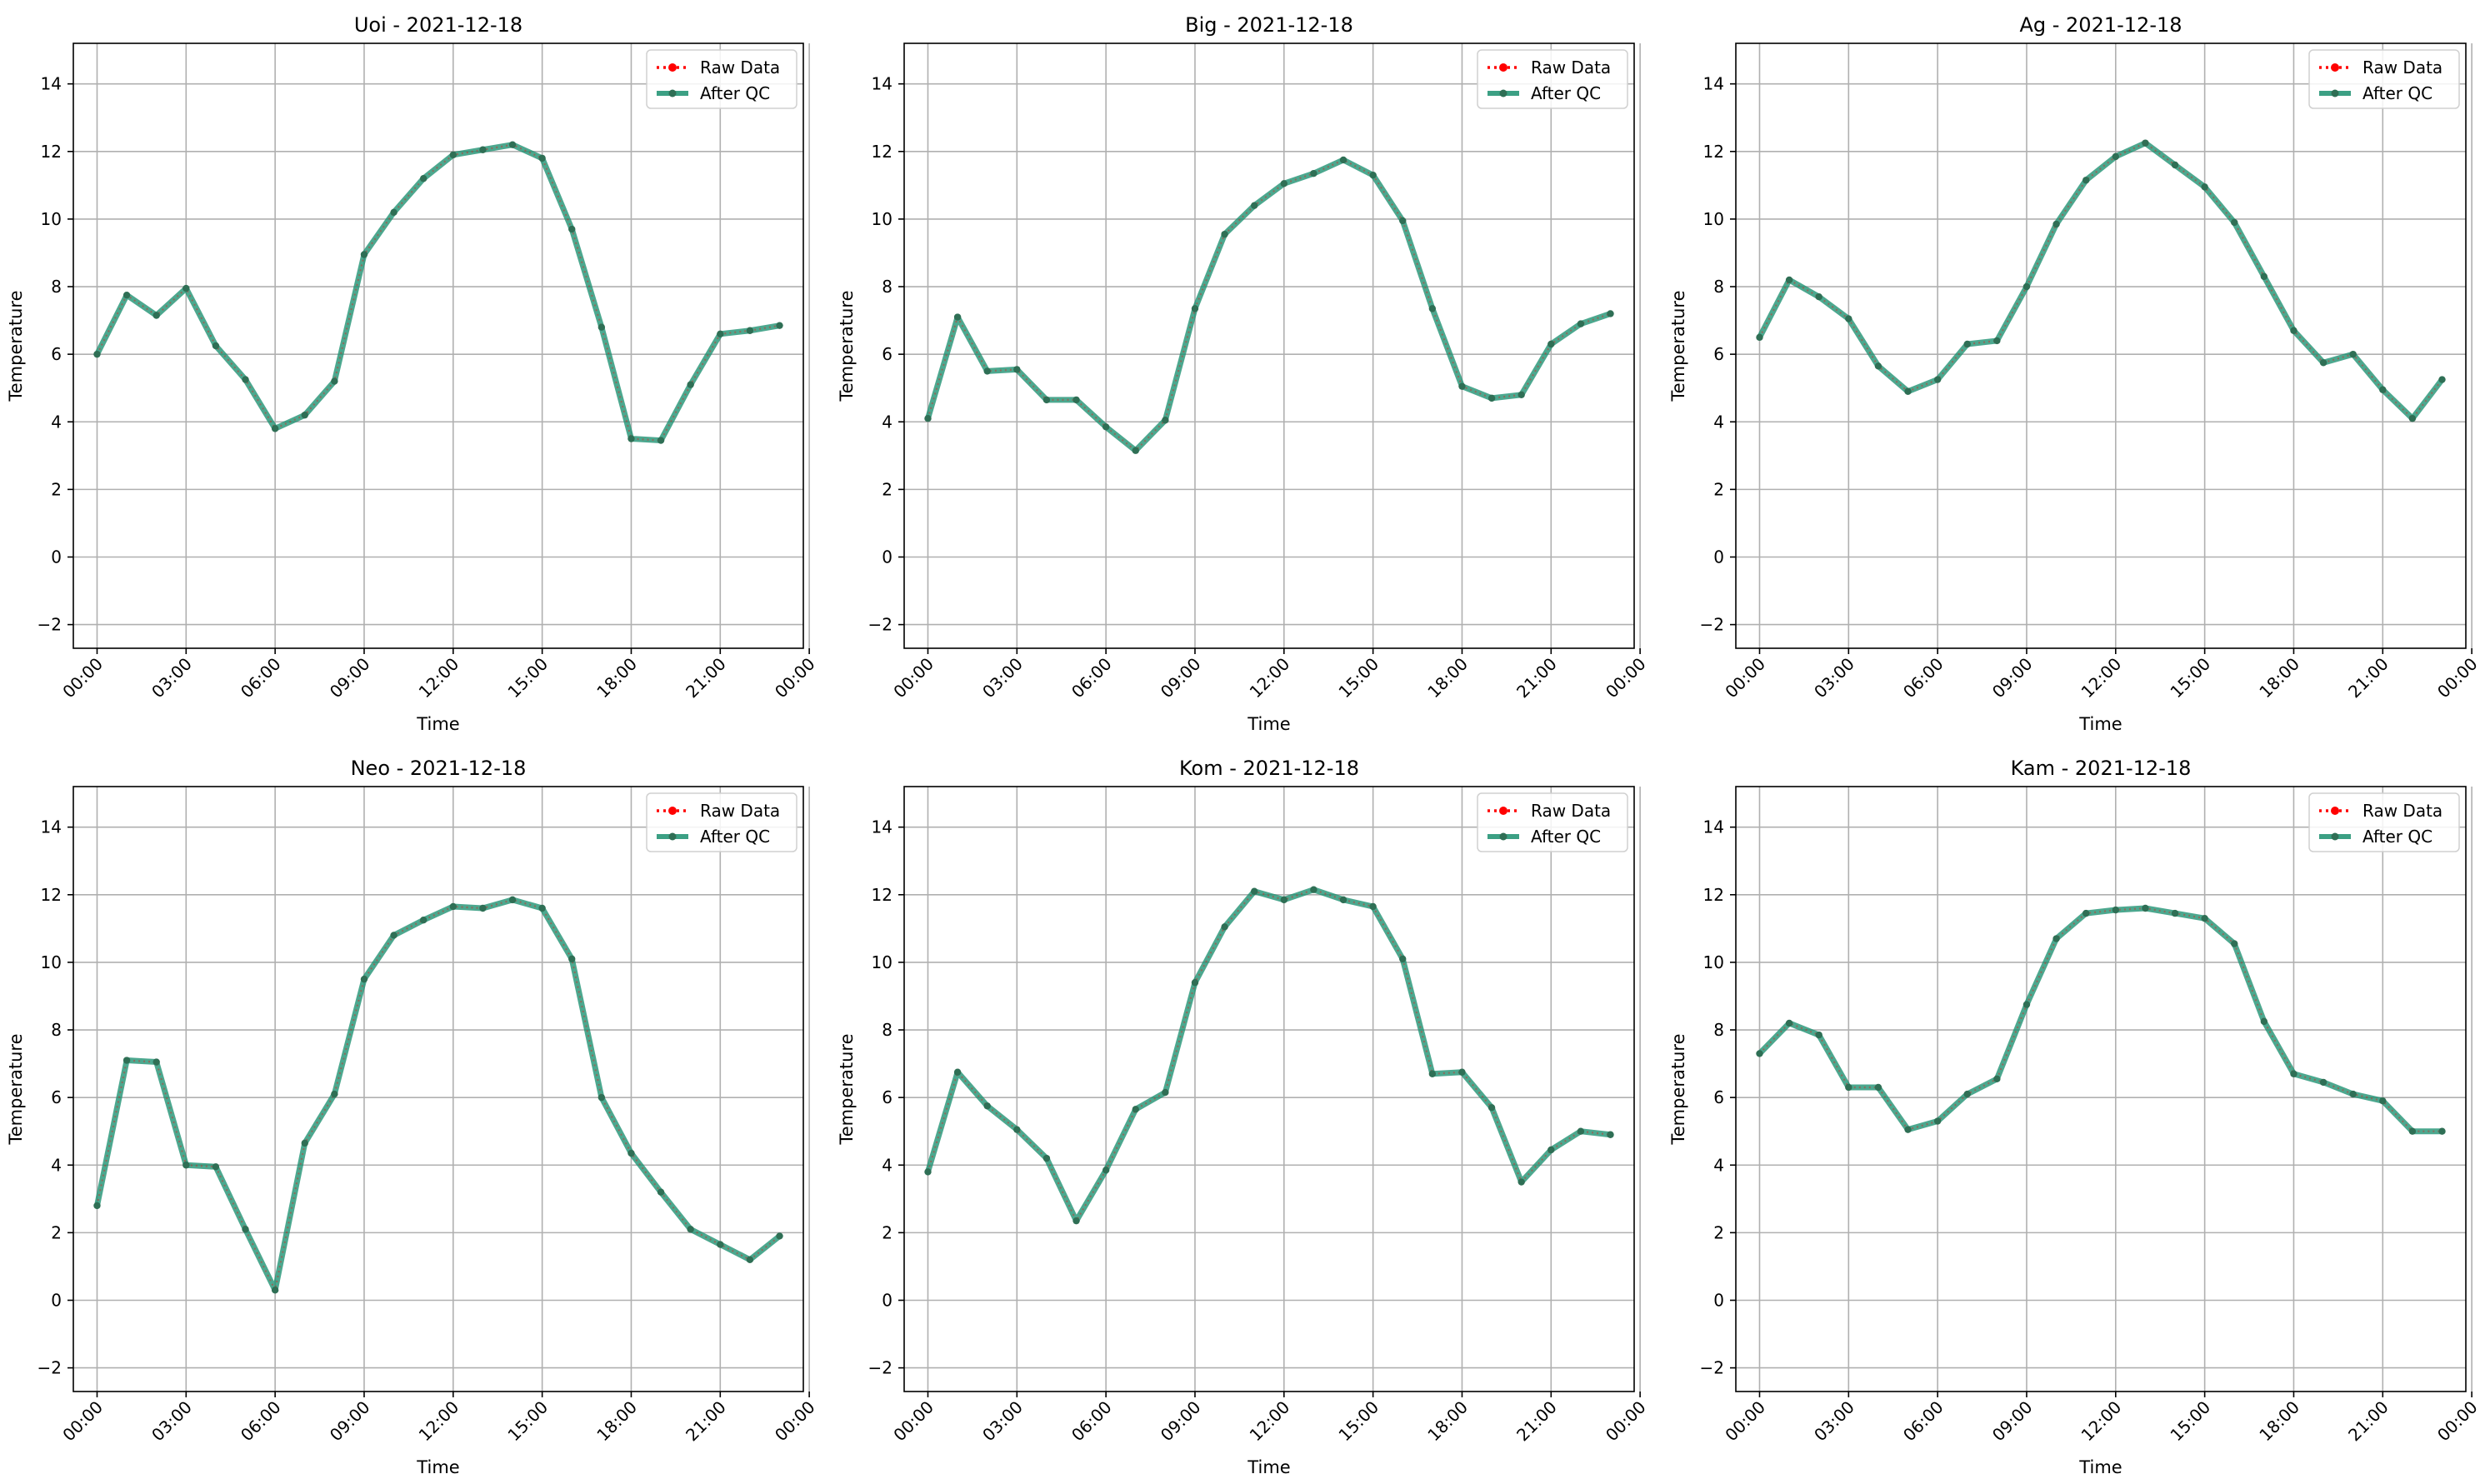  Describe the element at coordinates (56, 354) in the screenshot. I see `y-tick-label: 6` at that location.